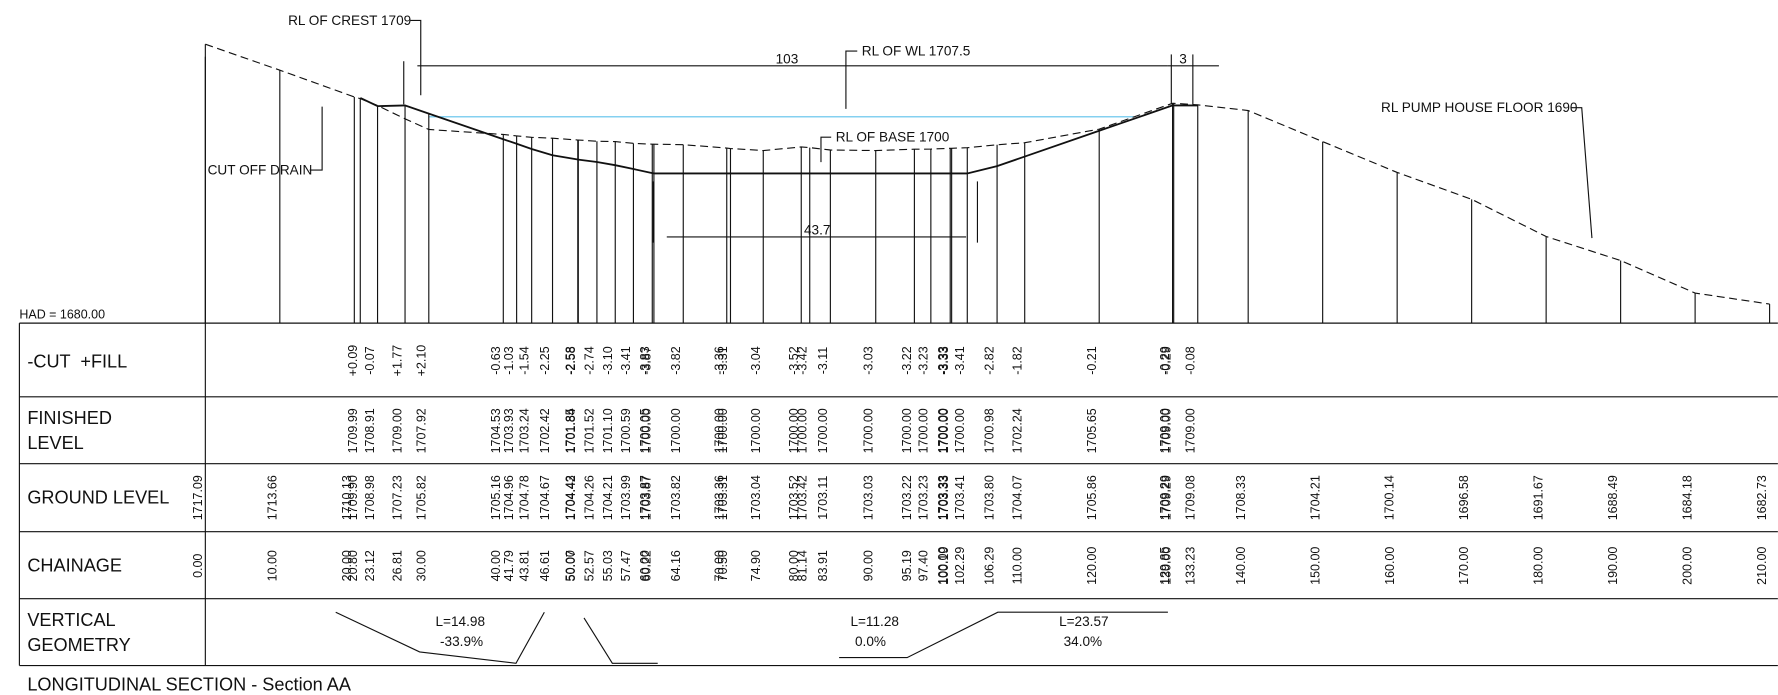  What do you see at coordinates (923, 497) in the screenshot?
I see `ground-level: 1703.23` at bounding box center [923, 497].